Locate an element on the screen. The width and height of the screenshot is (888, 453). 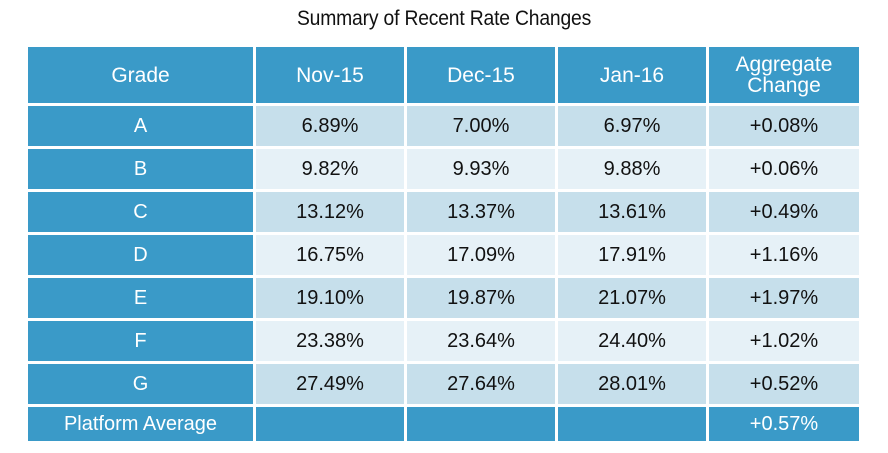
table-row: F 23.38% 23.64% 24.40% +1.02% is located at coordinates (443, 341).